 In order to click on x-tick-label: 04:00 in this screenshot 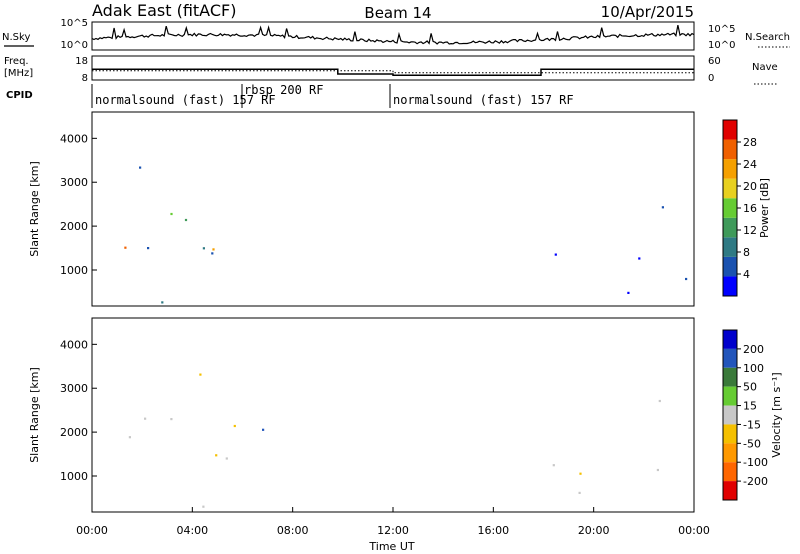, I will do `click(192, 530)`.